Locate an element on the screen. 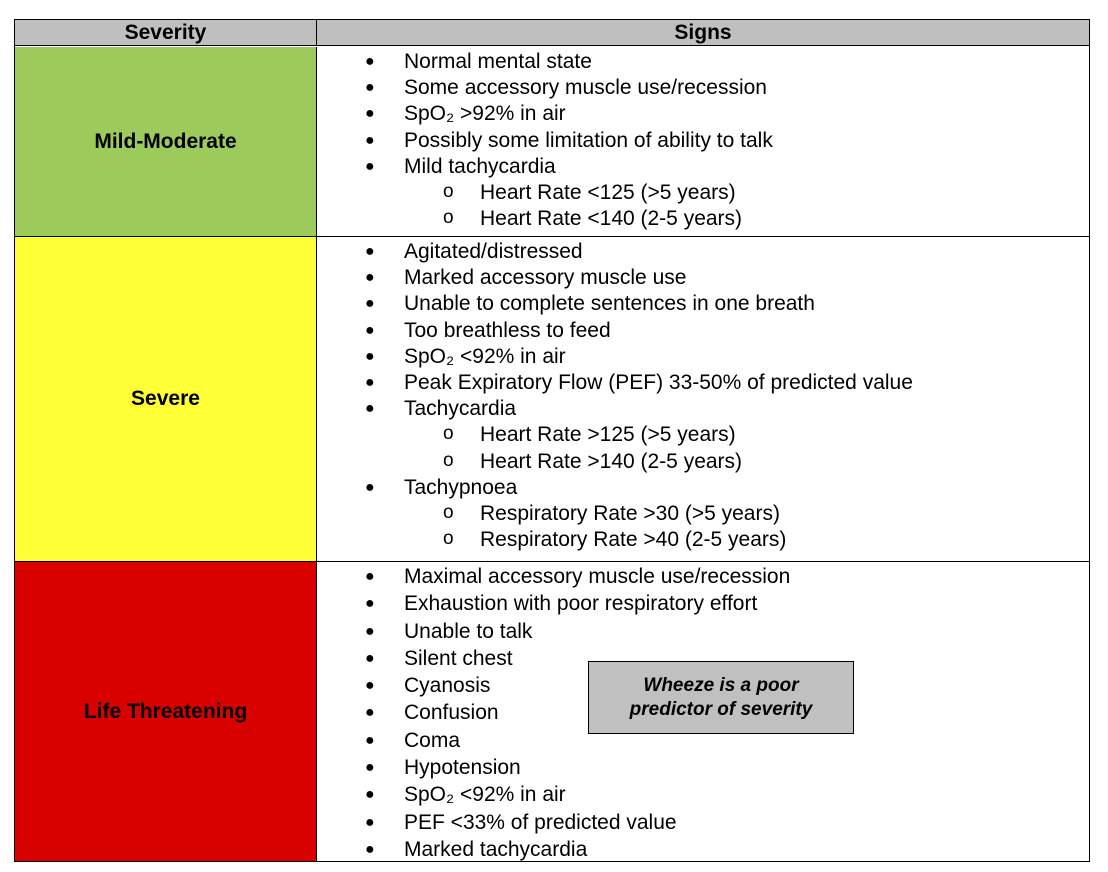 This screenshot has width=1108, height=872. list-item: ● Maximal accessory muscle use/recession is located at coordinates (703, 576).